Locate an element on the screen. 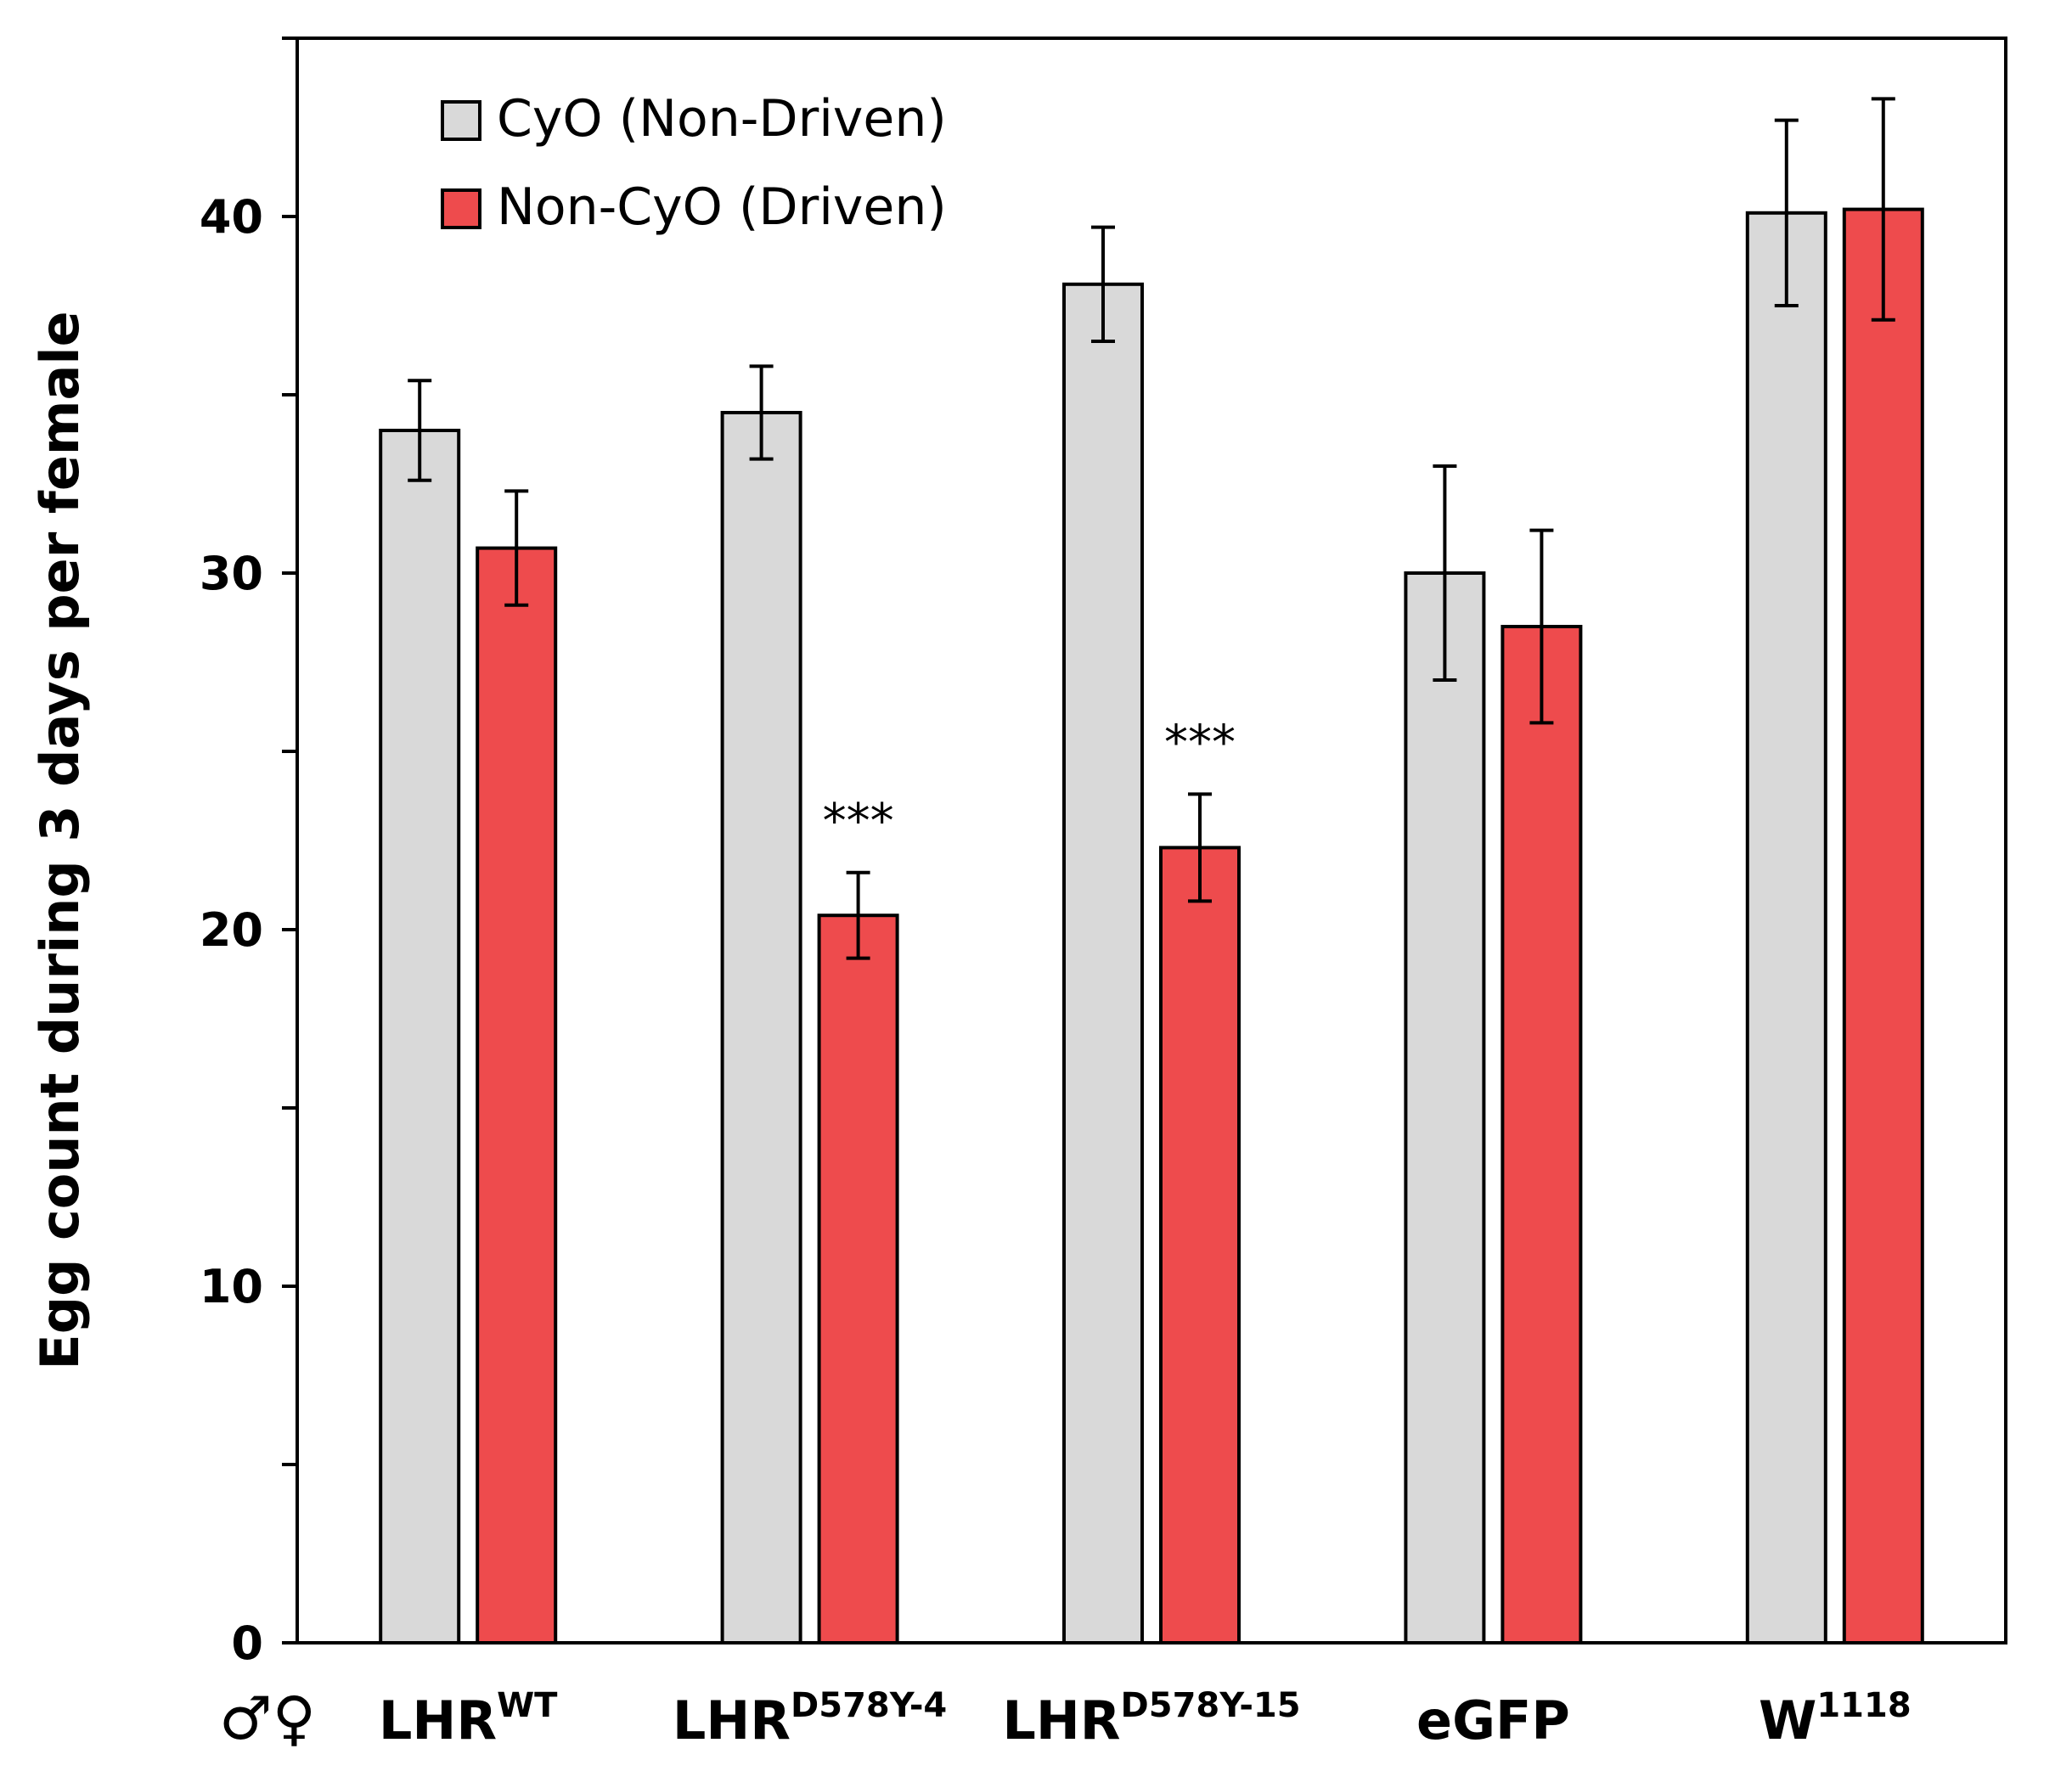 This screenshot has height=1771, width=2072. category-label: eGFP is located at coordinates (1493, 1720).